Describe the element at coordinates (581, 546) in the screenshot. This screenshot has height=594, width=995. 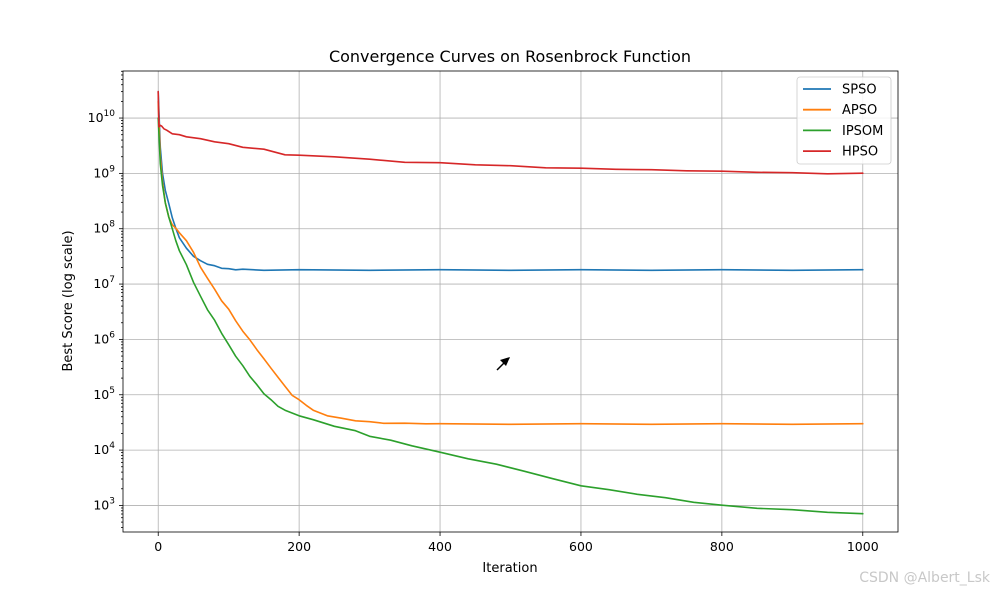
I see `x-tick-label: 600` at that location.